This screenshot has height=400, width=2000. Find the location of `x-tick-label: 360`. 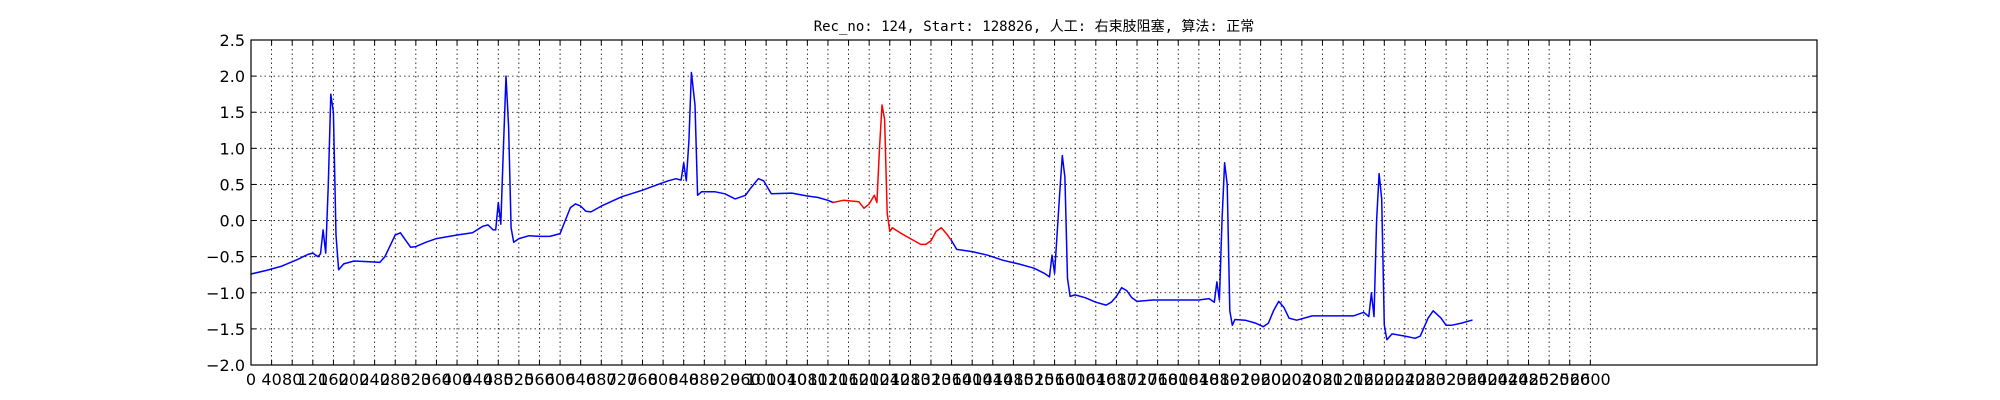

x-tick-label: 360 is located at coordinates (436, 379).